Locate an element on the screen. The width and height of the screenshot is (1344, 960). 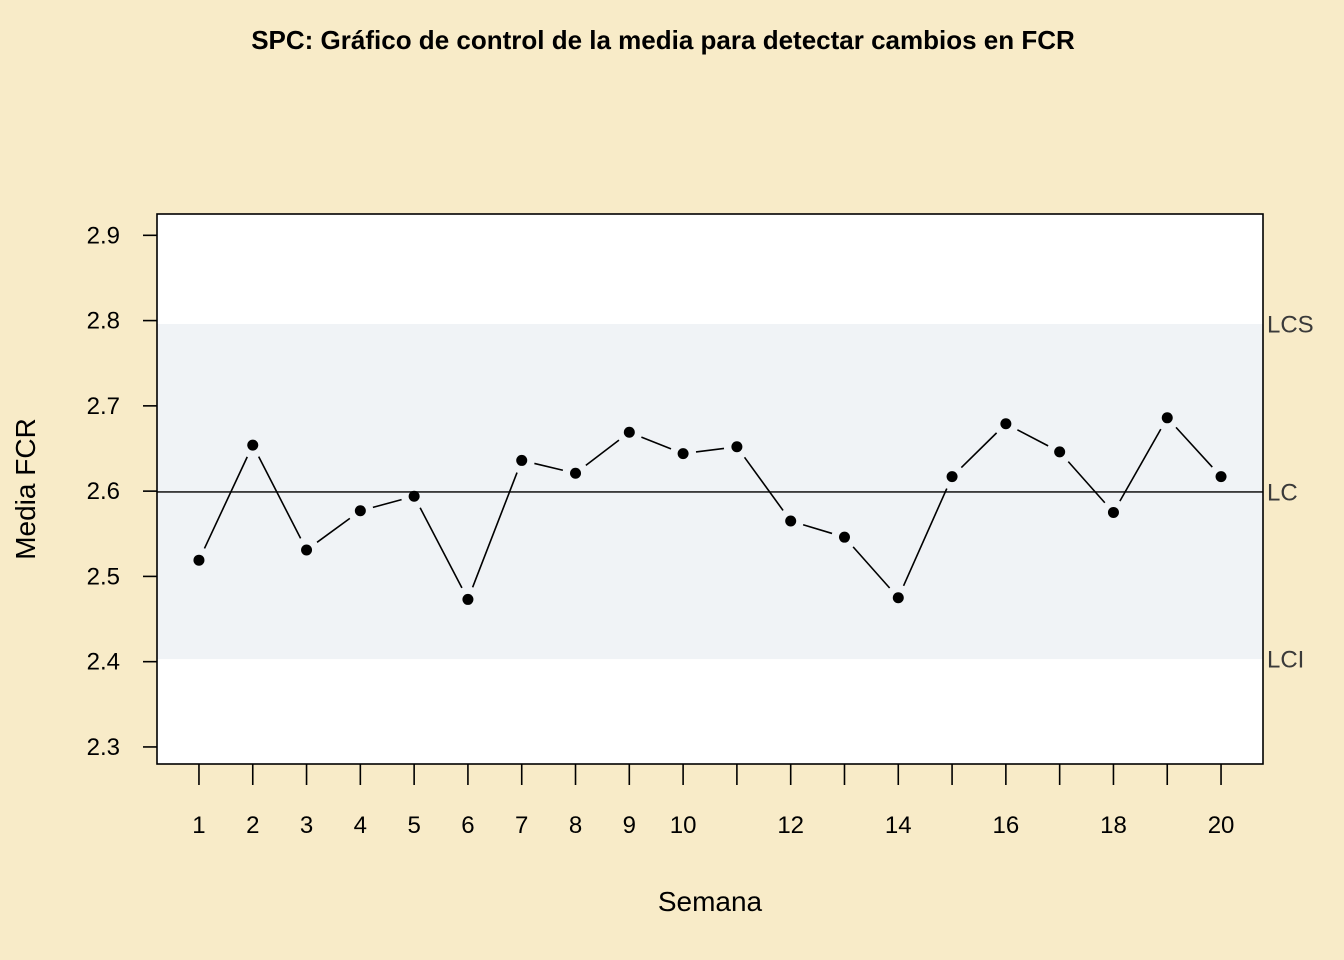
x-tick-label: 6 is located at coordinates (467, 825).